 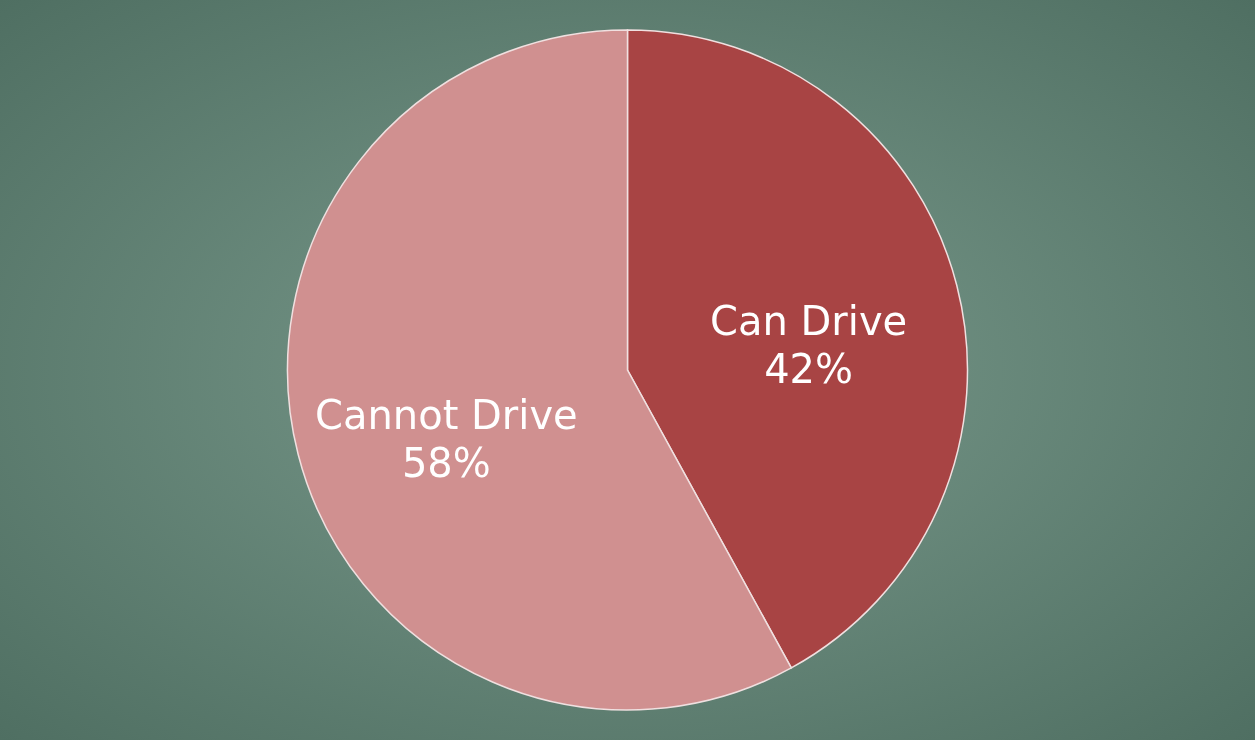 What do you see at coordinates (809, 369) in the screenshot?
I see `data-label: 42%` at bounding box center [809, 369].